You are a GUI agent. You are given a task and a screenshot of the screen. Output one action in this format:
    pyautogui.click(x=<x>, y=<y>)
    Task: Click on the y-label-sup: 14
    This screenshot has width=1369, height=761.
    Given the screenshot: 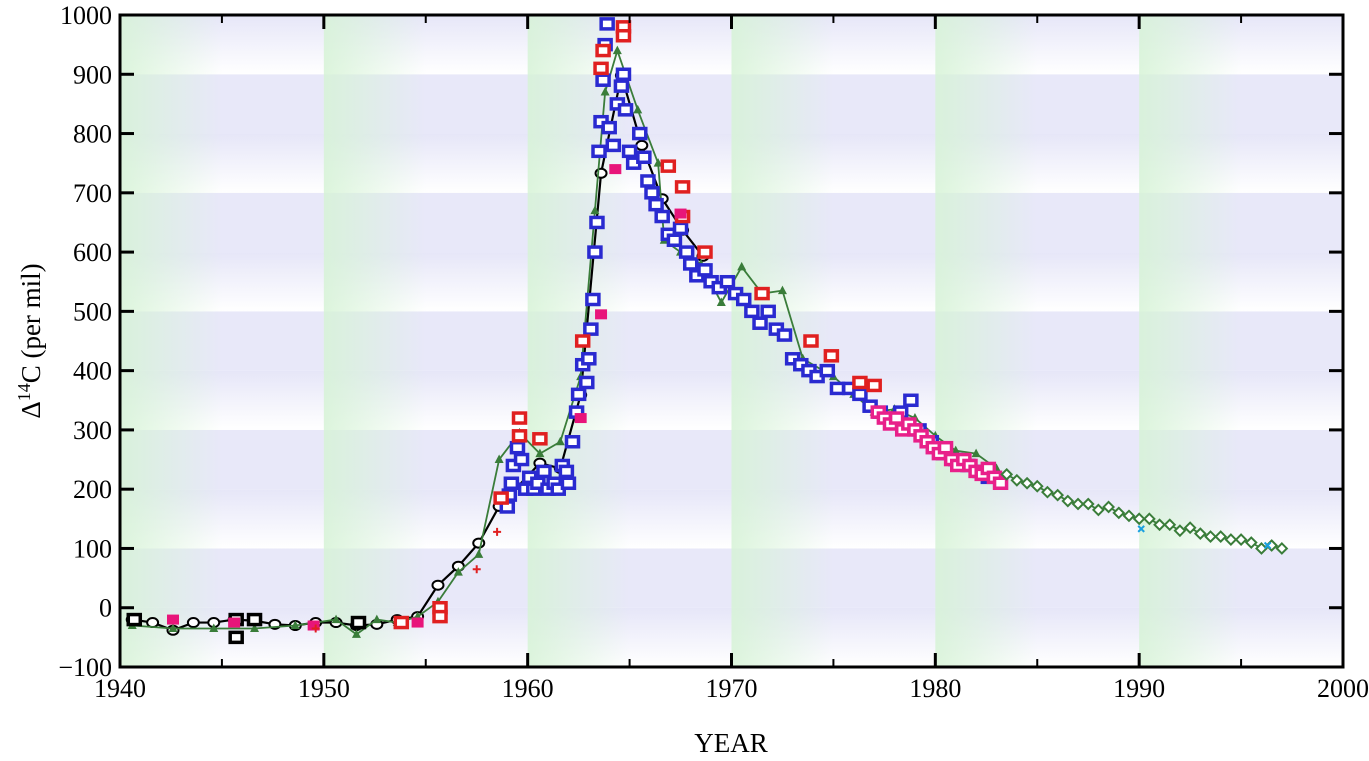 What is the action you would take?
    pyautogui.click(x=24, y=392)
    